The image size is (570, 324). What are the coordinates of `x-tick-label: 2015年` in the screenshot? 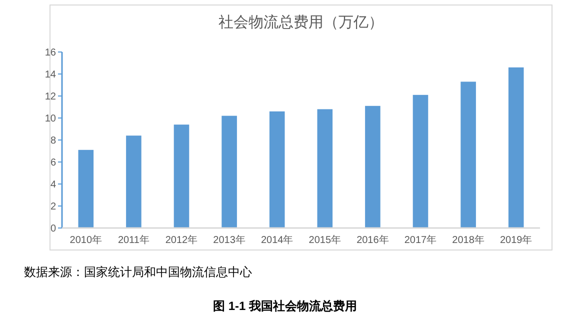 It's located at (325, 240).